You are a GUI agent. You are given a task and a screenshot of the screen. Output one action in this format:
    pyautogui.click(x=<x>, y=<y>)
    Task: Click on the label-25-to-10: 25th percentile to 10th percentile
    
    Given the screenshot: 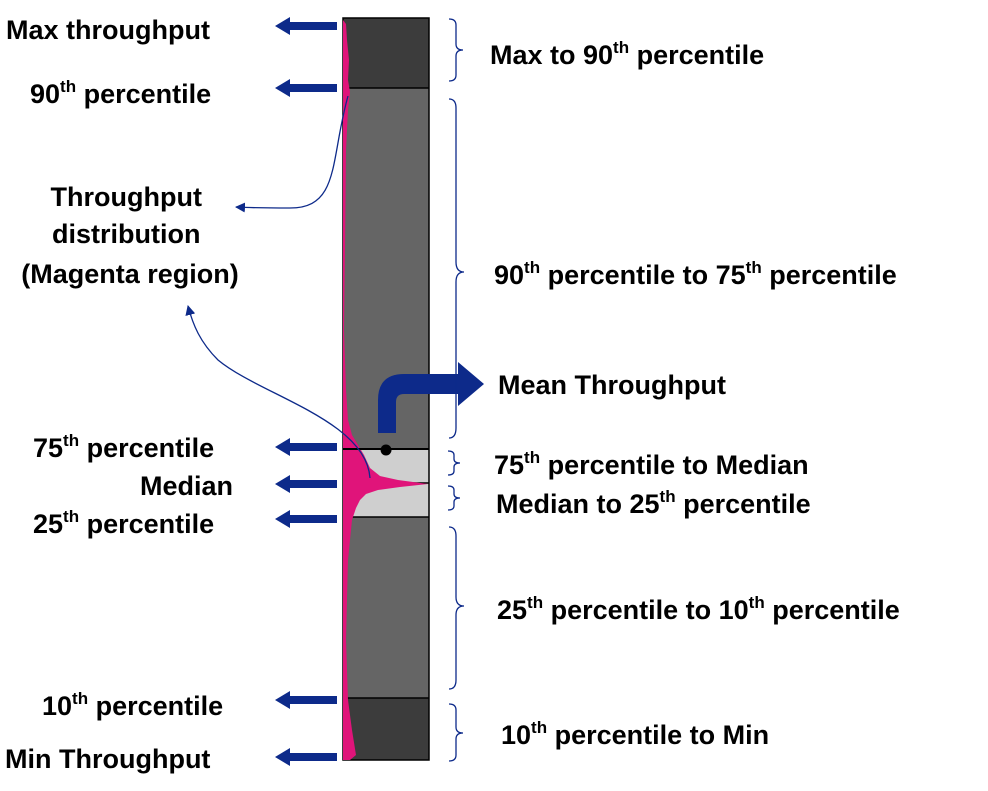 What is the action you would take?
    pyautogui.click(x=698, y=609)
    